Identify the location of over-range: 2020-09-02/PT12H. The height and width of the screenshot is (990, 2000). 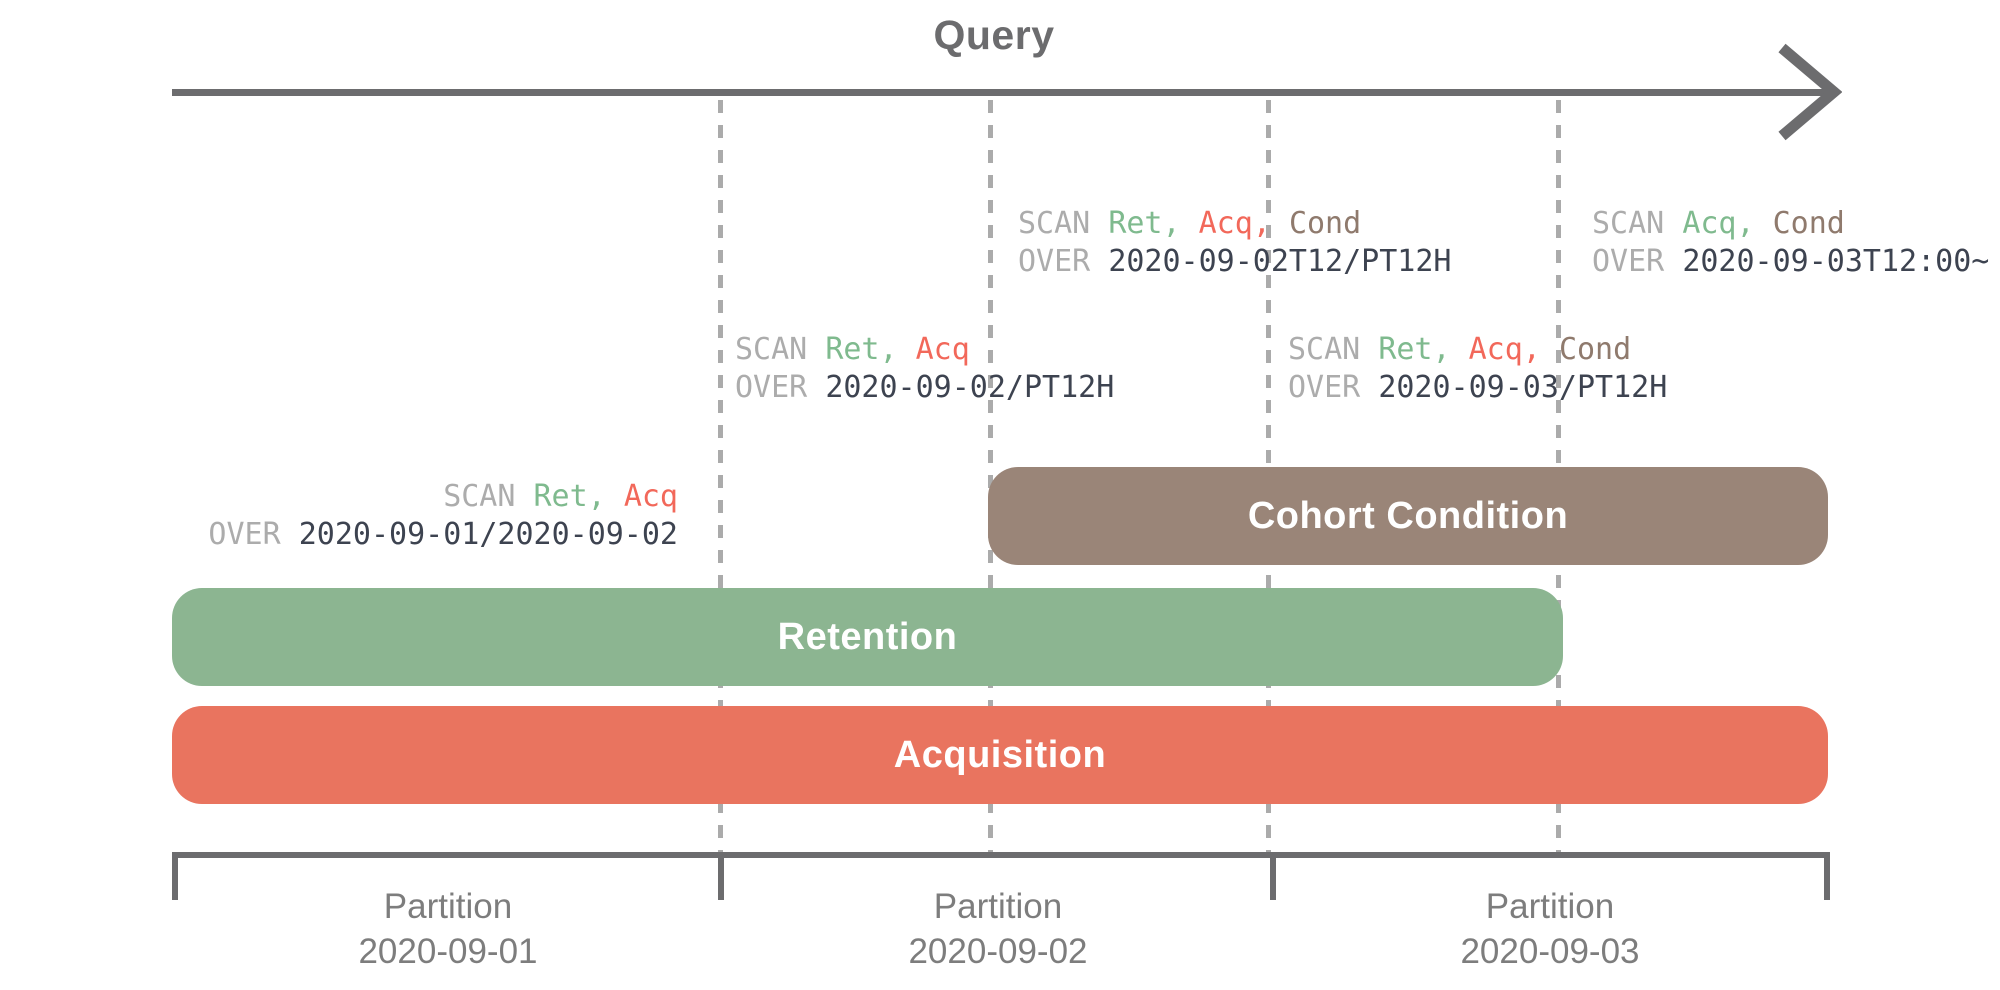
(970, 387).